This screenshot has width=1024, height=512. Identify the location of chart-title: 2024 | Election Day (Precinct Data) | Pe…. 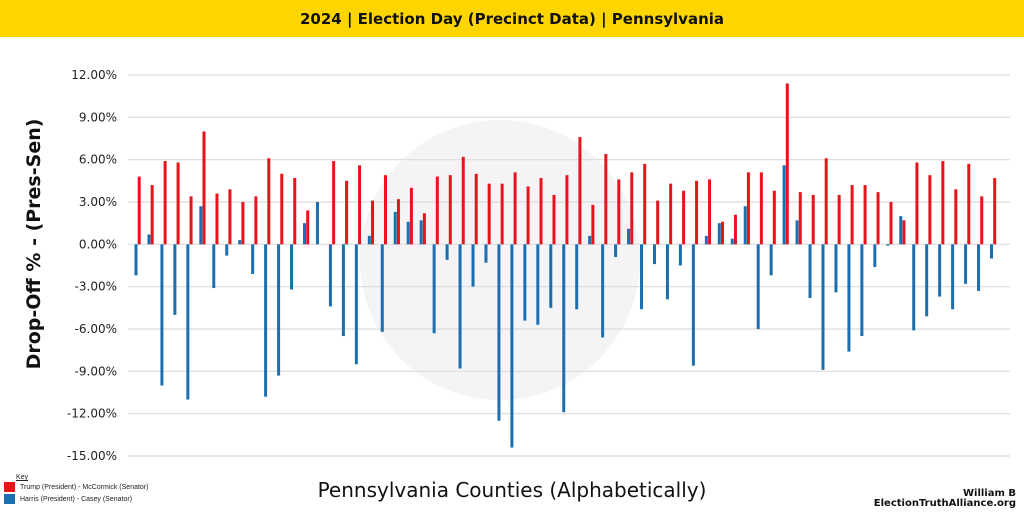
(512, 18).